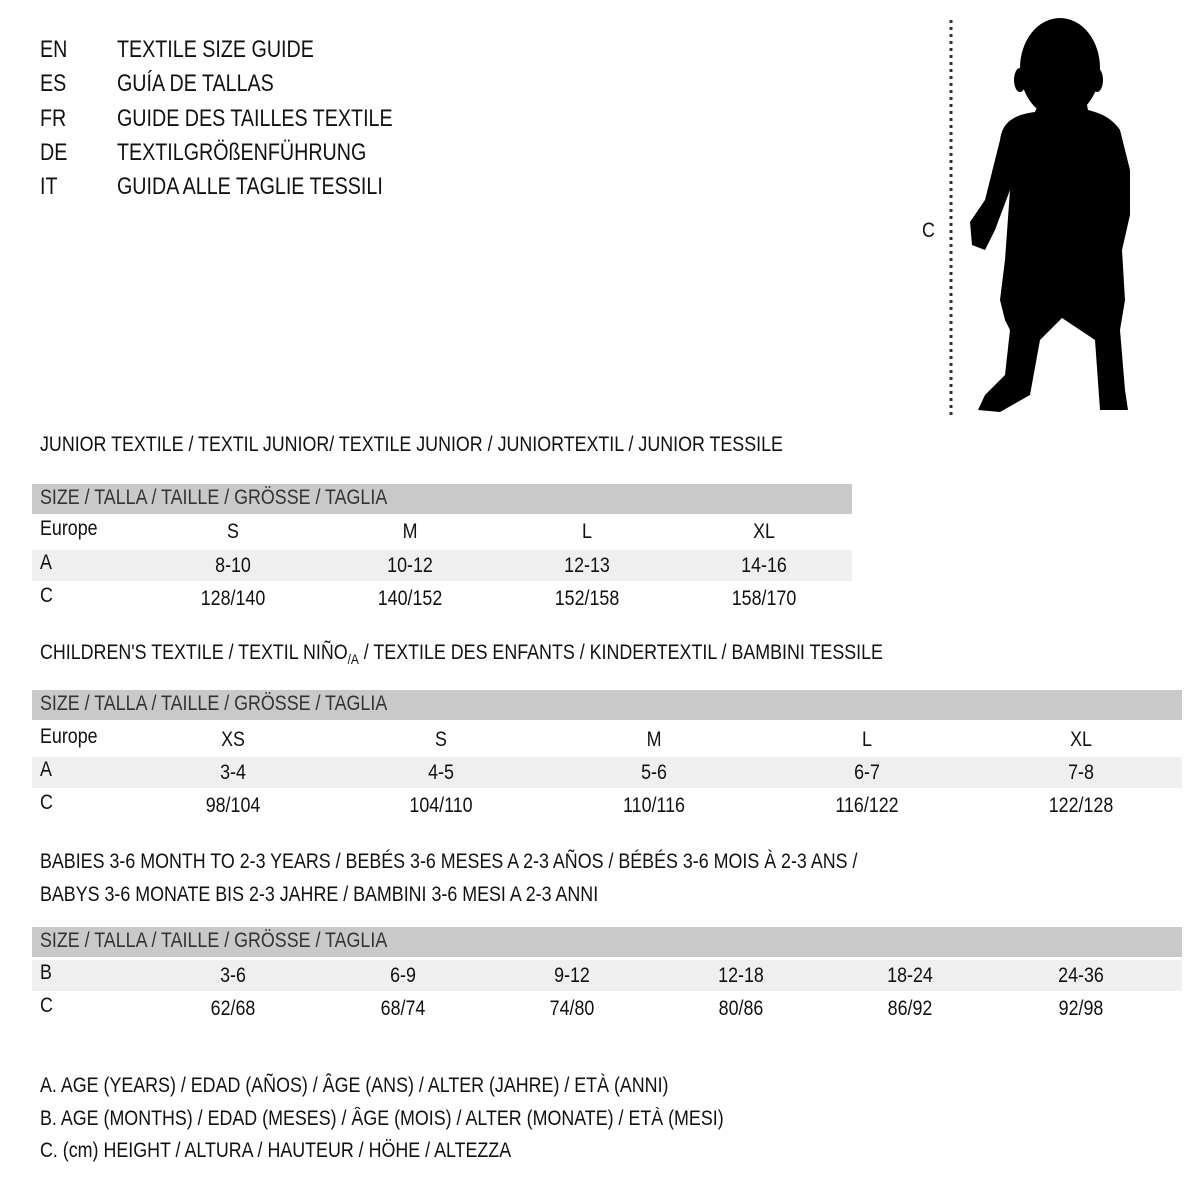  Describe the element at coordinates (195, 84) in the screenshot. I see `language-title: GUÍA DE TALLAS` at that location.